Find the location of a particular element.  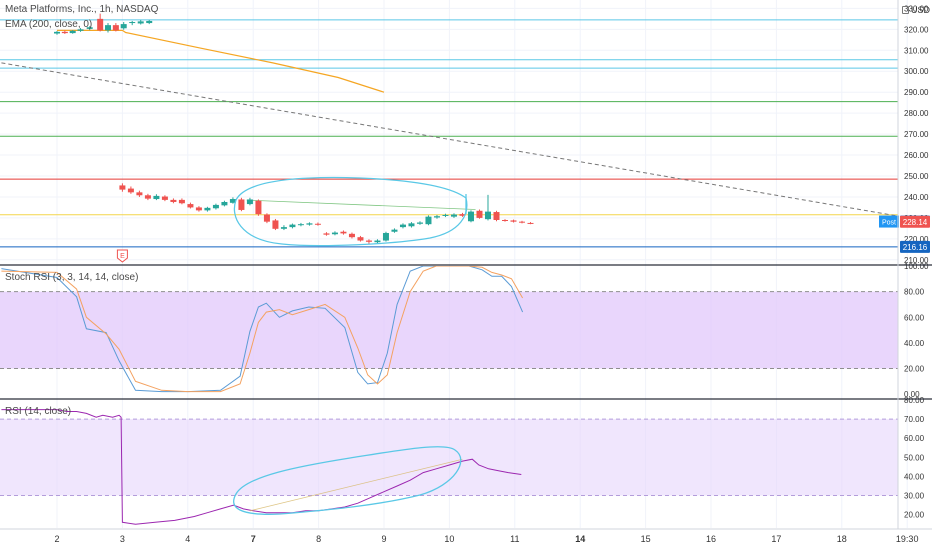

stoch-band is located at coordinates (449, 330).